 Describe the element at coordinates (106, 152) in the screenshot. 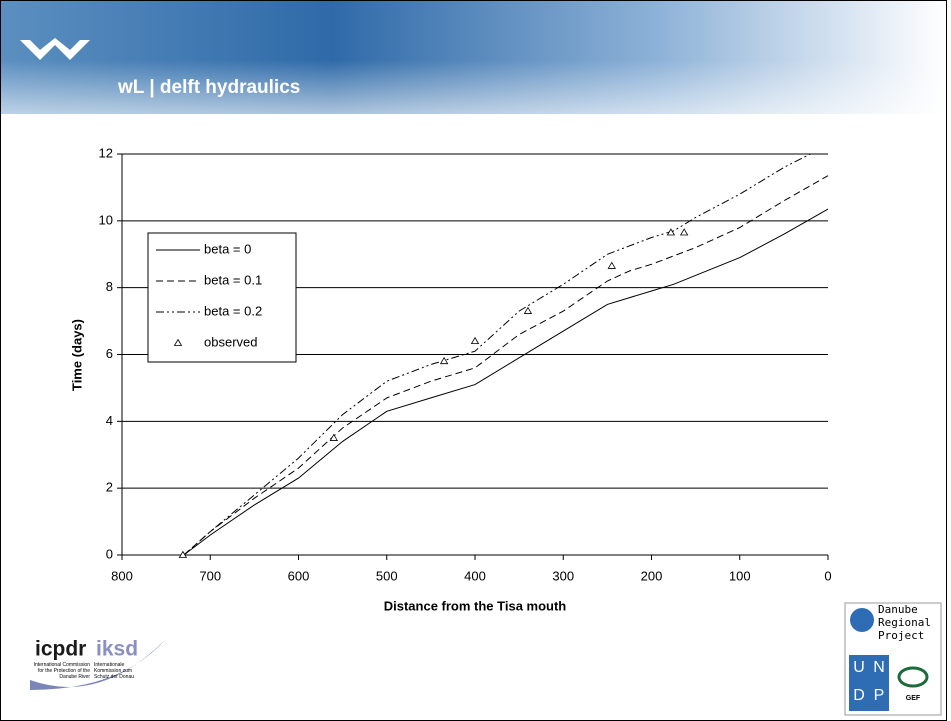

I see `y-tick-label: 12` at that location.